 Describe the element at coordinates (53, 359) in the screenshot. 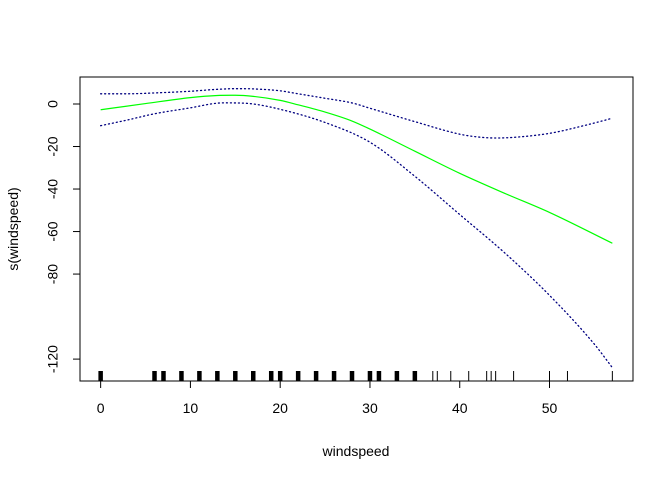

I see `y-tick-label: -120` at that location.